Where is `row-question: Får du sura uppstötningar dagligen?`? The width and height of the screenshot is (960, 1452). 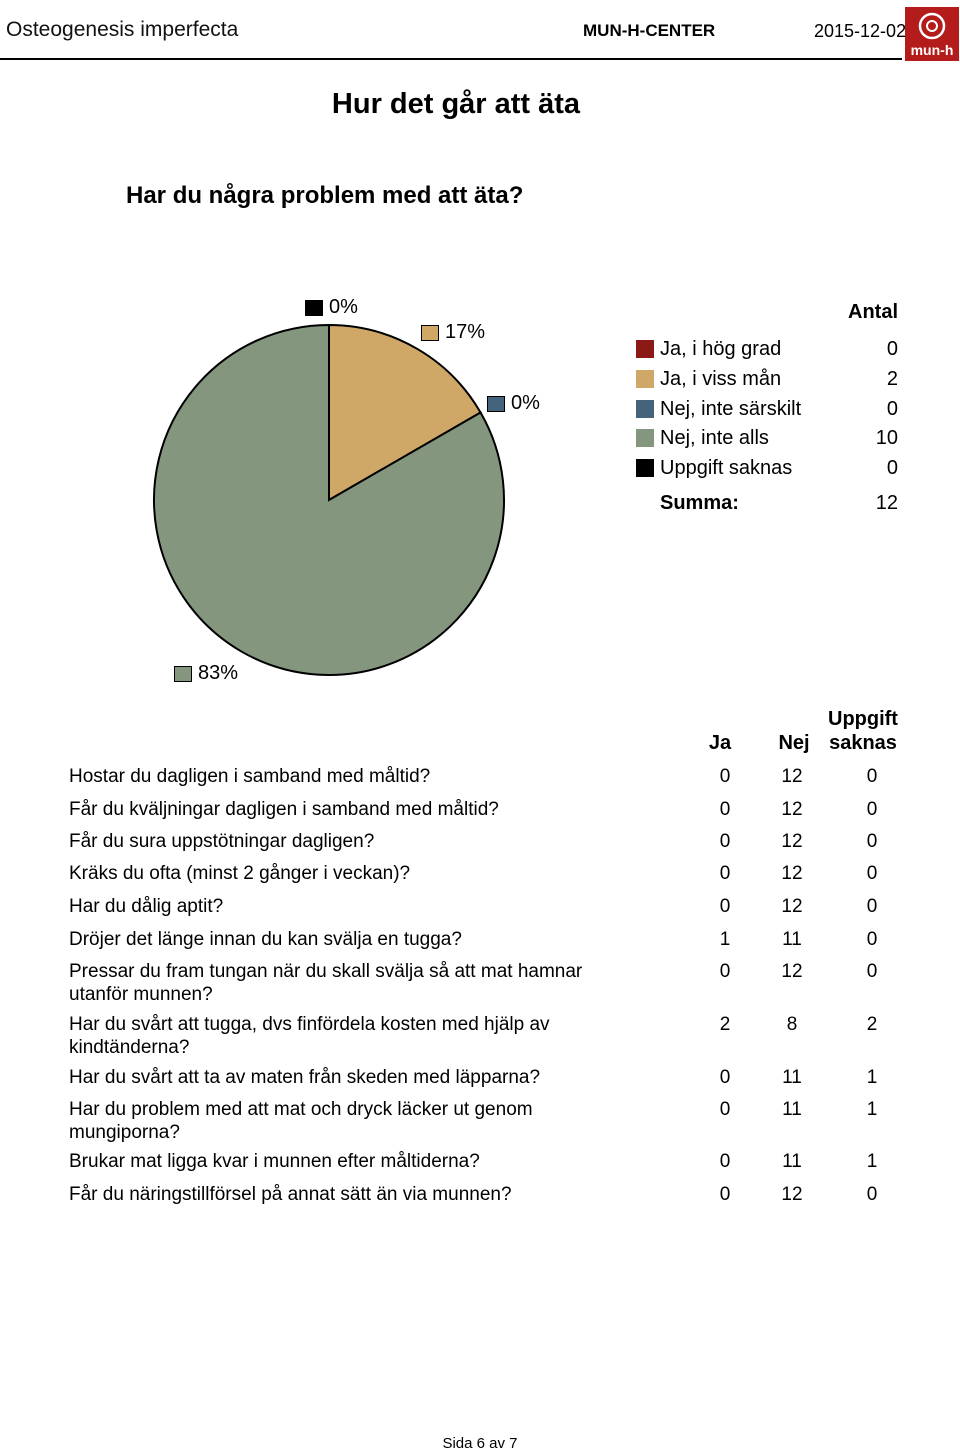
row-question: Får du sura uppstötningar dagligen? is located at coordinates (222, 841).